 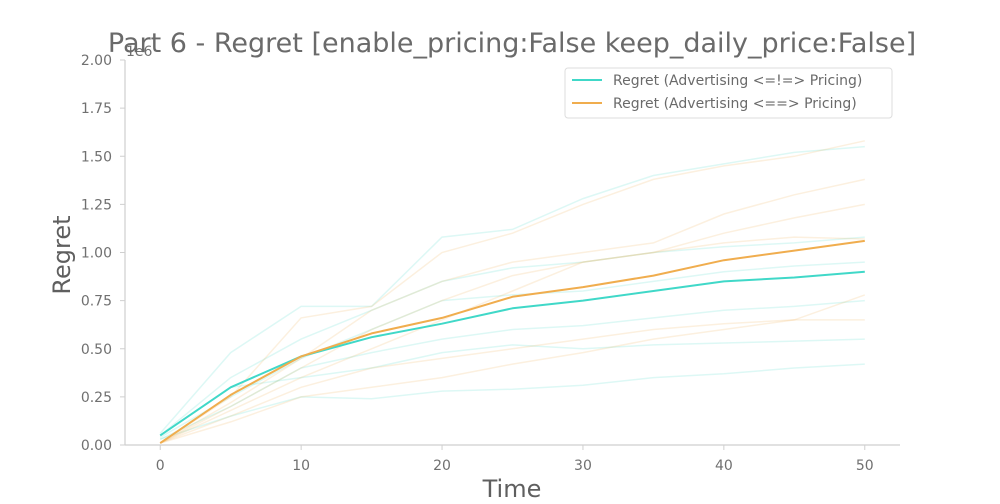 What do you see at coordinates (724, 466) in the screenshot?
I see `x-tick-label: 40` at bounding box center [724, 466].